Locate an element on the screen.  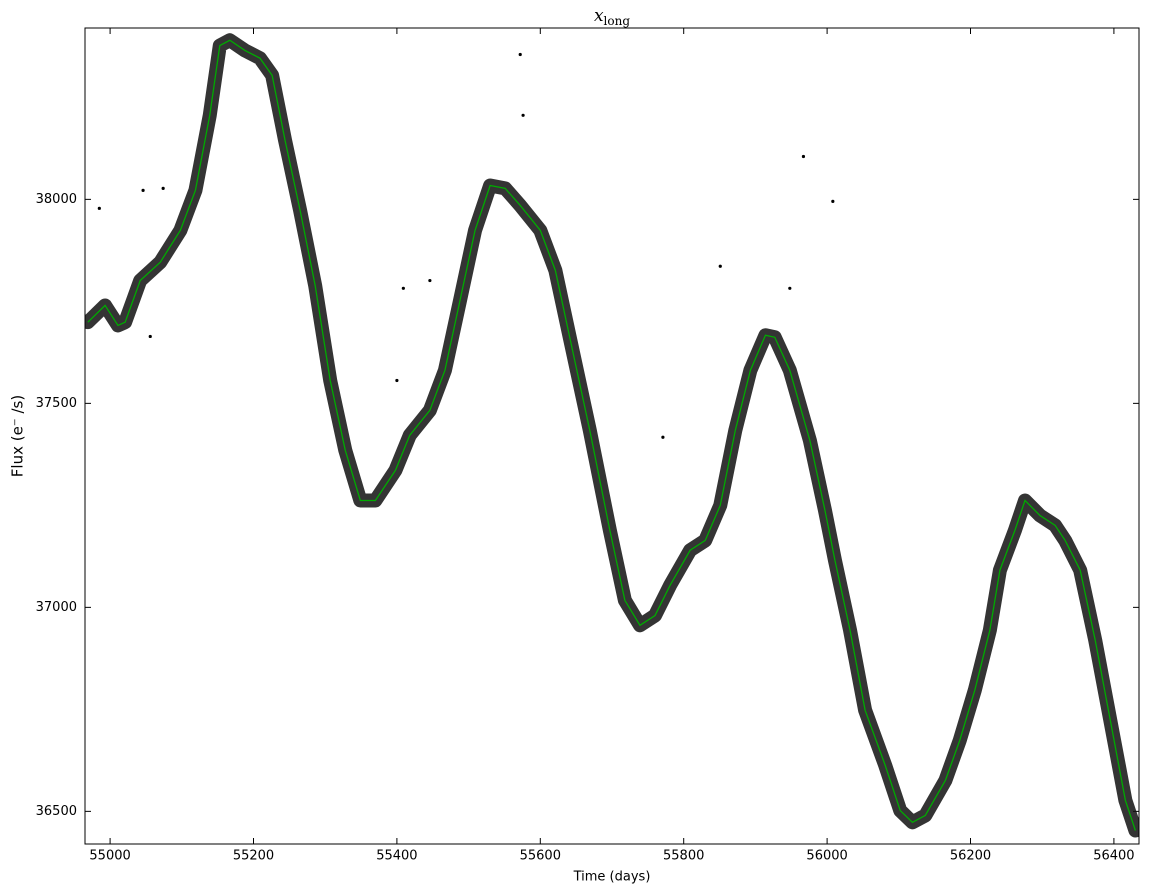
title-subscript: long is located at coordinates (617, 21).